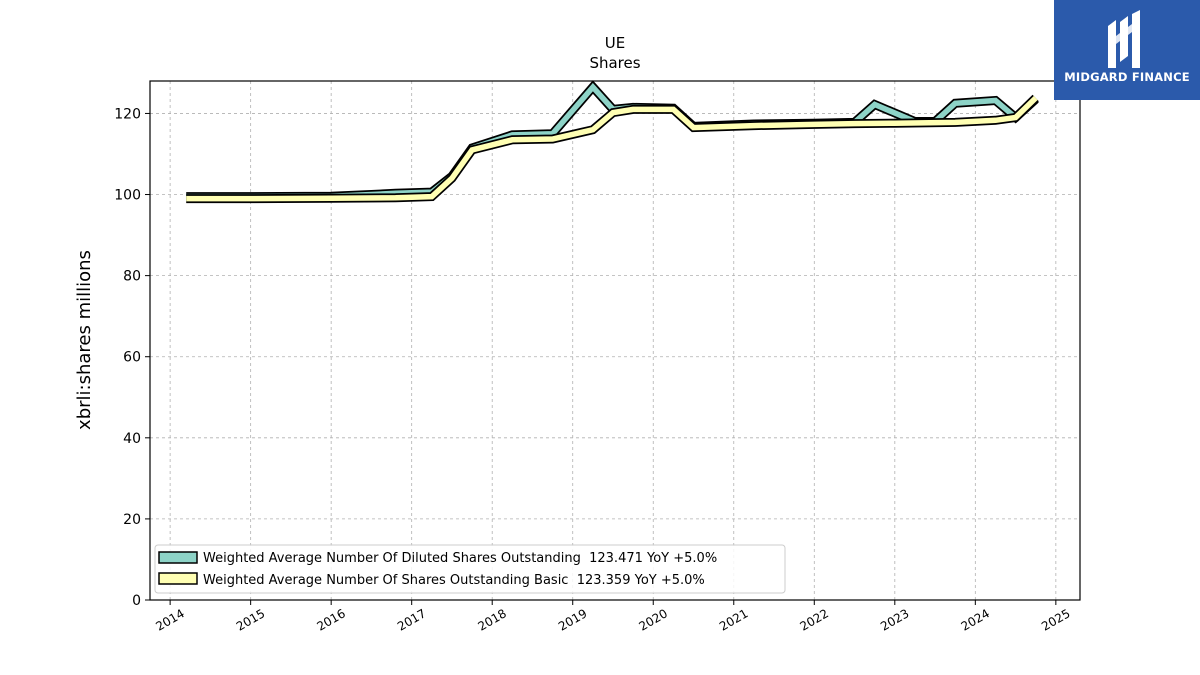 The height and width of the screenshot is (675, 1200). What do you see at coordinates (250, 619) in the screenshot?
I see `x-tick-label: 2015` at bounding box center [250, 619].